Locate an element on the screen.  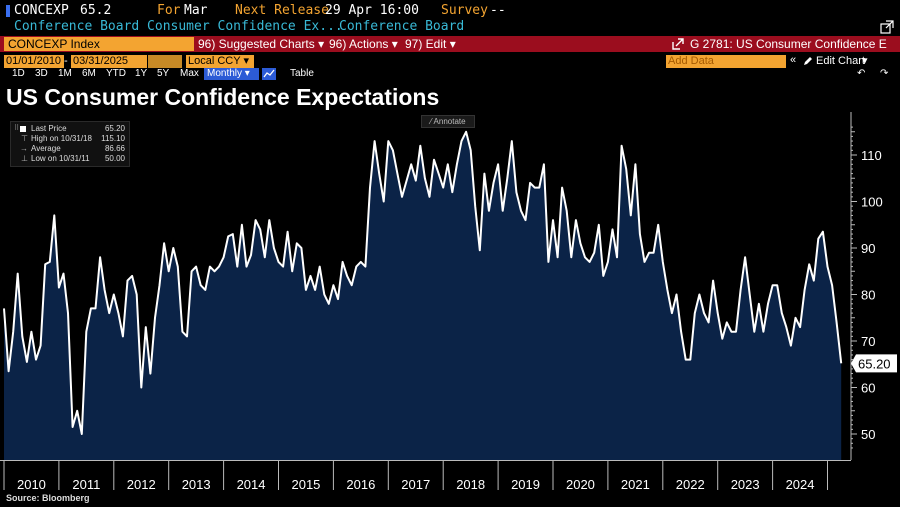
x-tick-label: 2020 is located at coordinates (580, 484).